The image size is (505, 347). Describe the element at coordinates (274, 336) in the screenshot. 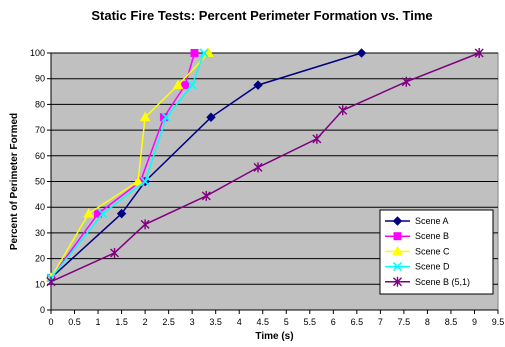

I see `x-axis-label: Time (s)` at that location.